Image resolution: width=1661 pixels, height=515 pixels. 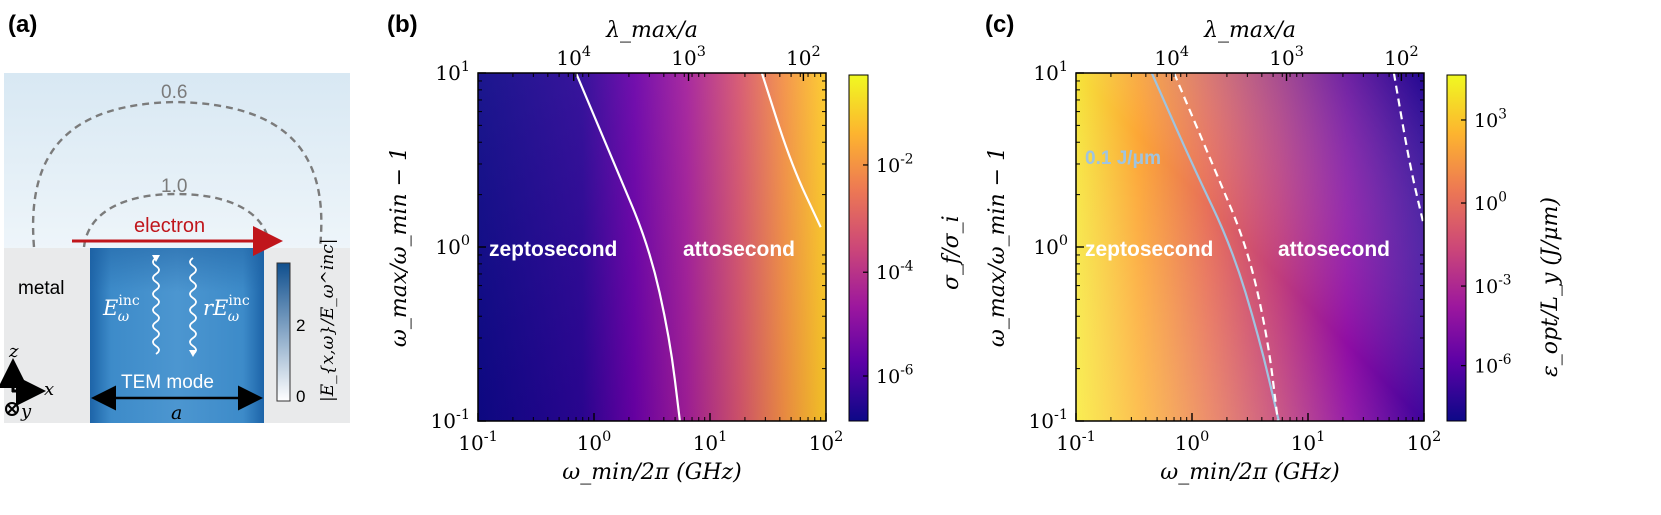 What do you see at coordinates (1490, 202) in the screenshot?
I see `colorbar-tick-label: 100` at bounding box center [1490, 202].